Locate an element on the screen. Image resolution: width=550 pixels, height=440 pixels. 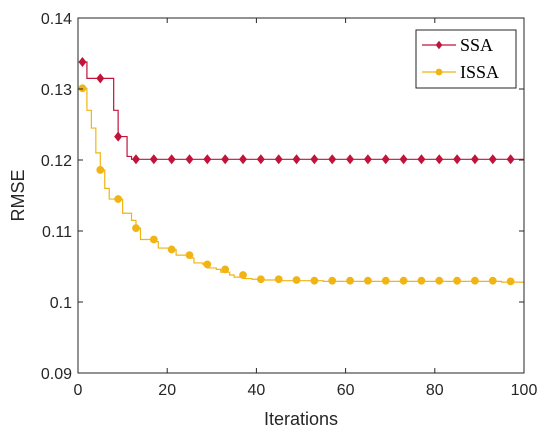
legend-marker-diamond is located at coordinates (439, 45).